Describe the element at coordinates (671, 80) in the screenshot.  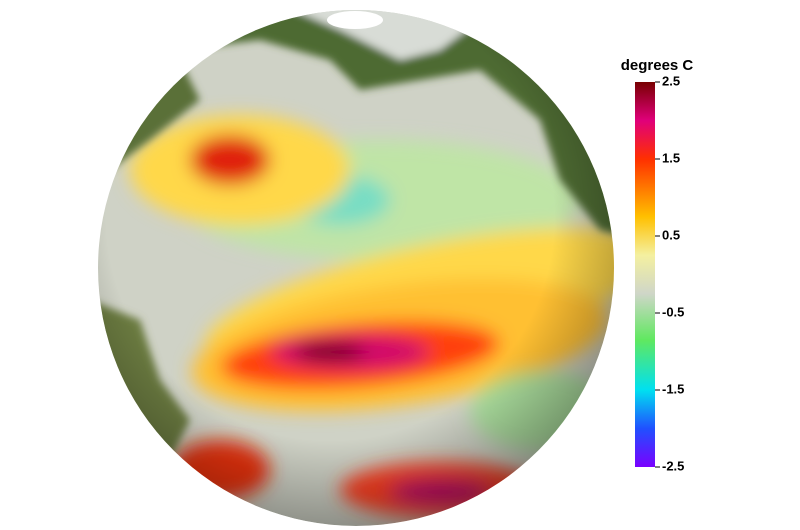
I see `colorbar-tick-label: 2.5` at that location.